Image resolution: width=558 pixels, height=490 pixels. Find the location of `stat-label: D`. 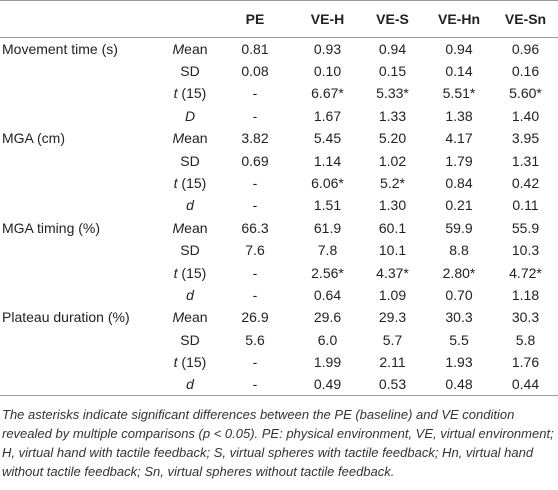

stat-label: D is located at coordinates (190, 115).